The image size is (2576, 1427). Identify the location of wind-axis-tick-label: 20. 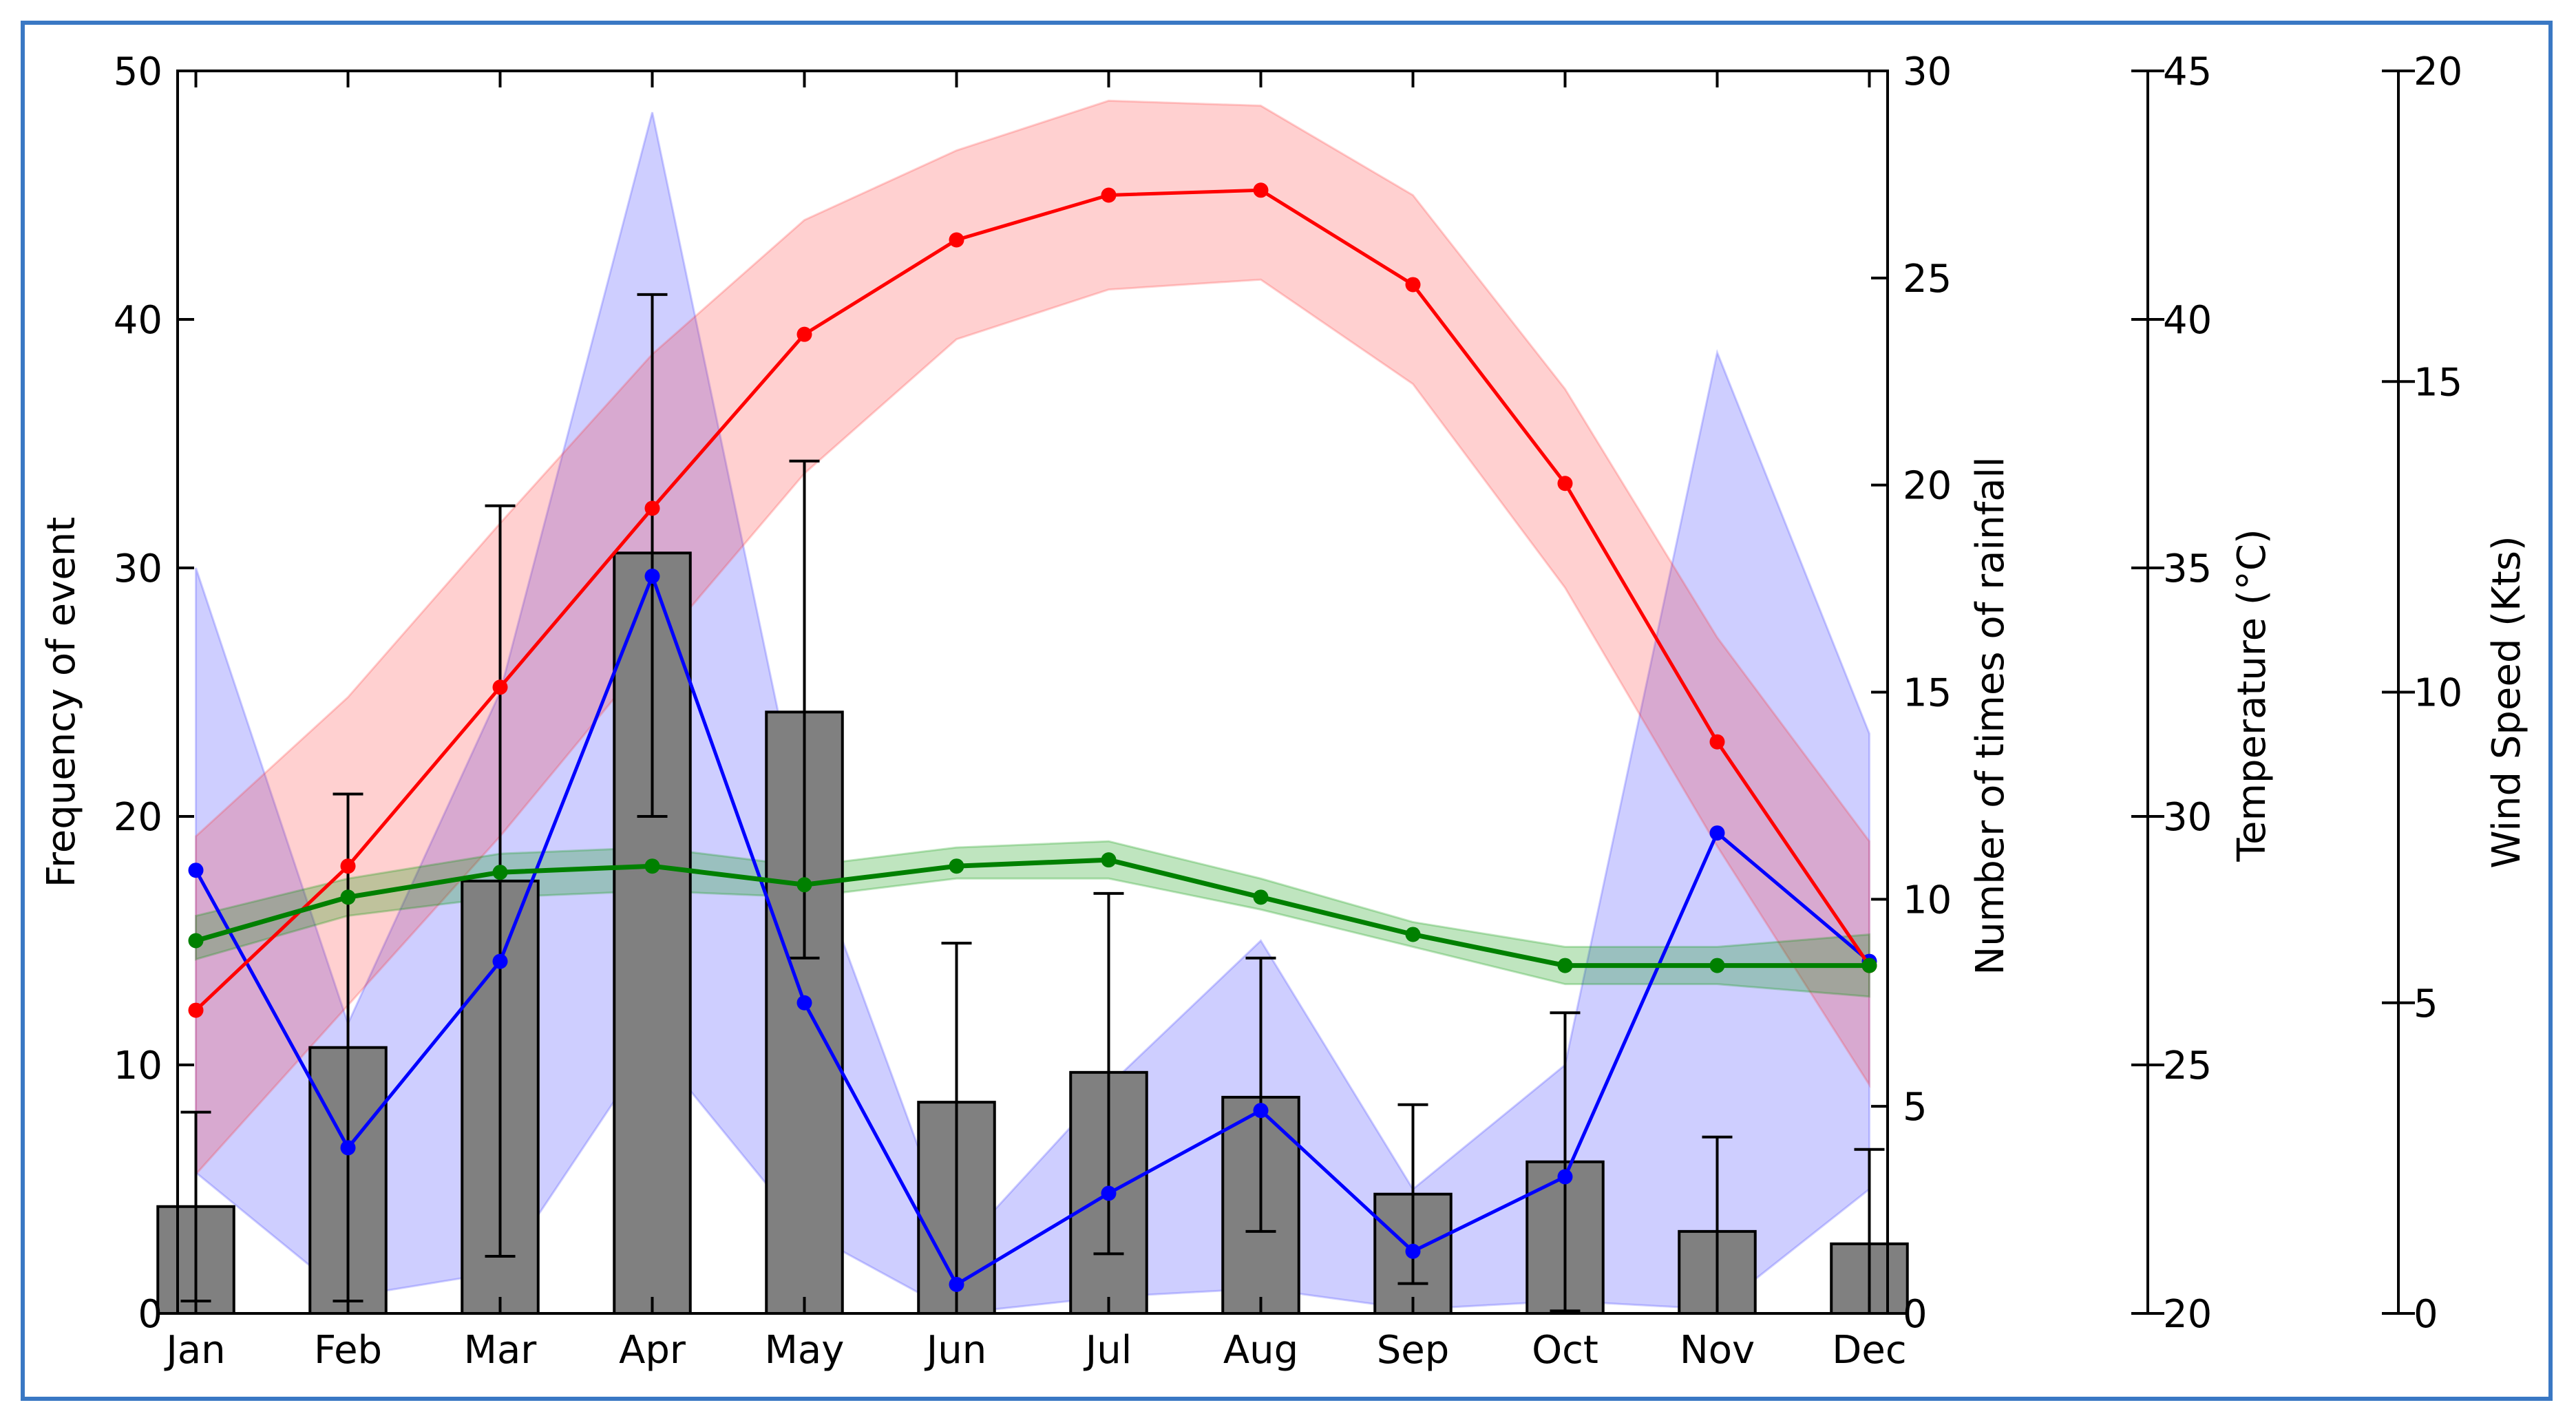
(2438, 72).